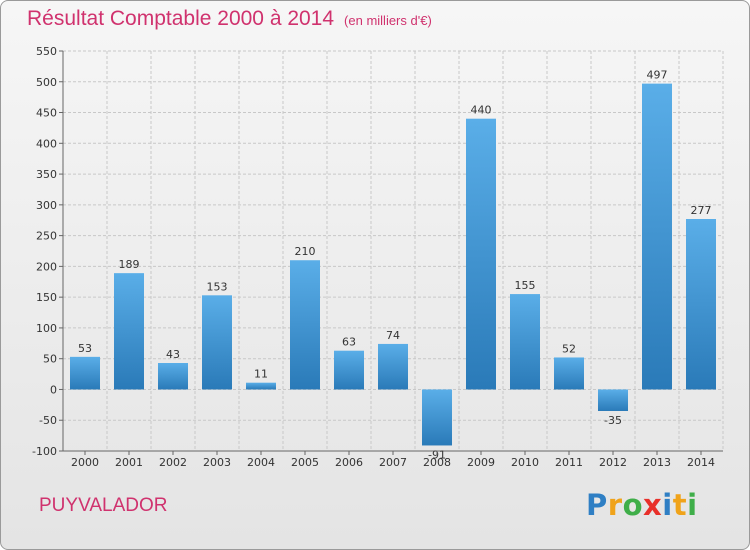 Image resolution: width=750 pixels, height=550 pixels. Describe the element at coordinates (349, 342) in the screenshot. I see `data-label: 63` at that location.